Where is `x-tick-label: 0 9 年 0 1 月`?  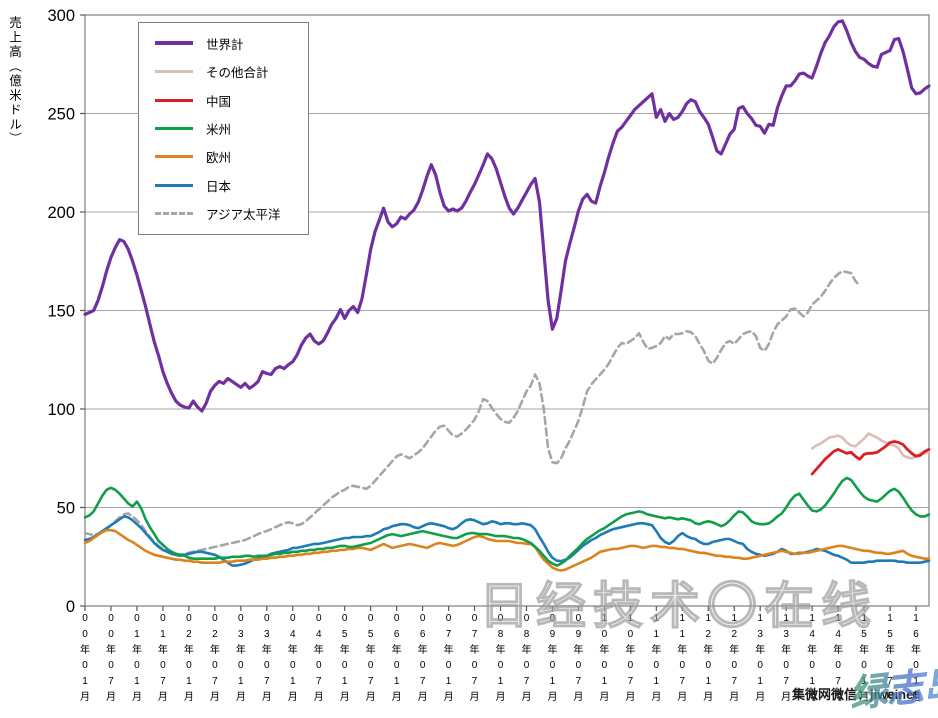 x-tick-label: 0 9 年 0 1 月 is located at coordinates (552, 658).